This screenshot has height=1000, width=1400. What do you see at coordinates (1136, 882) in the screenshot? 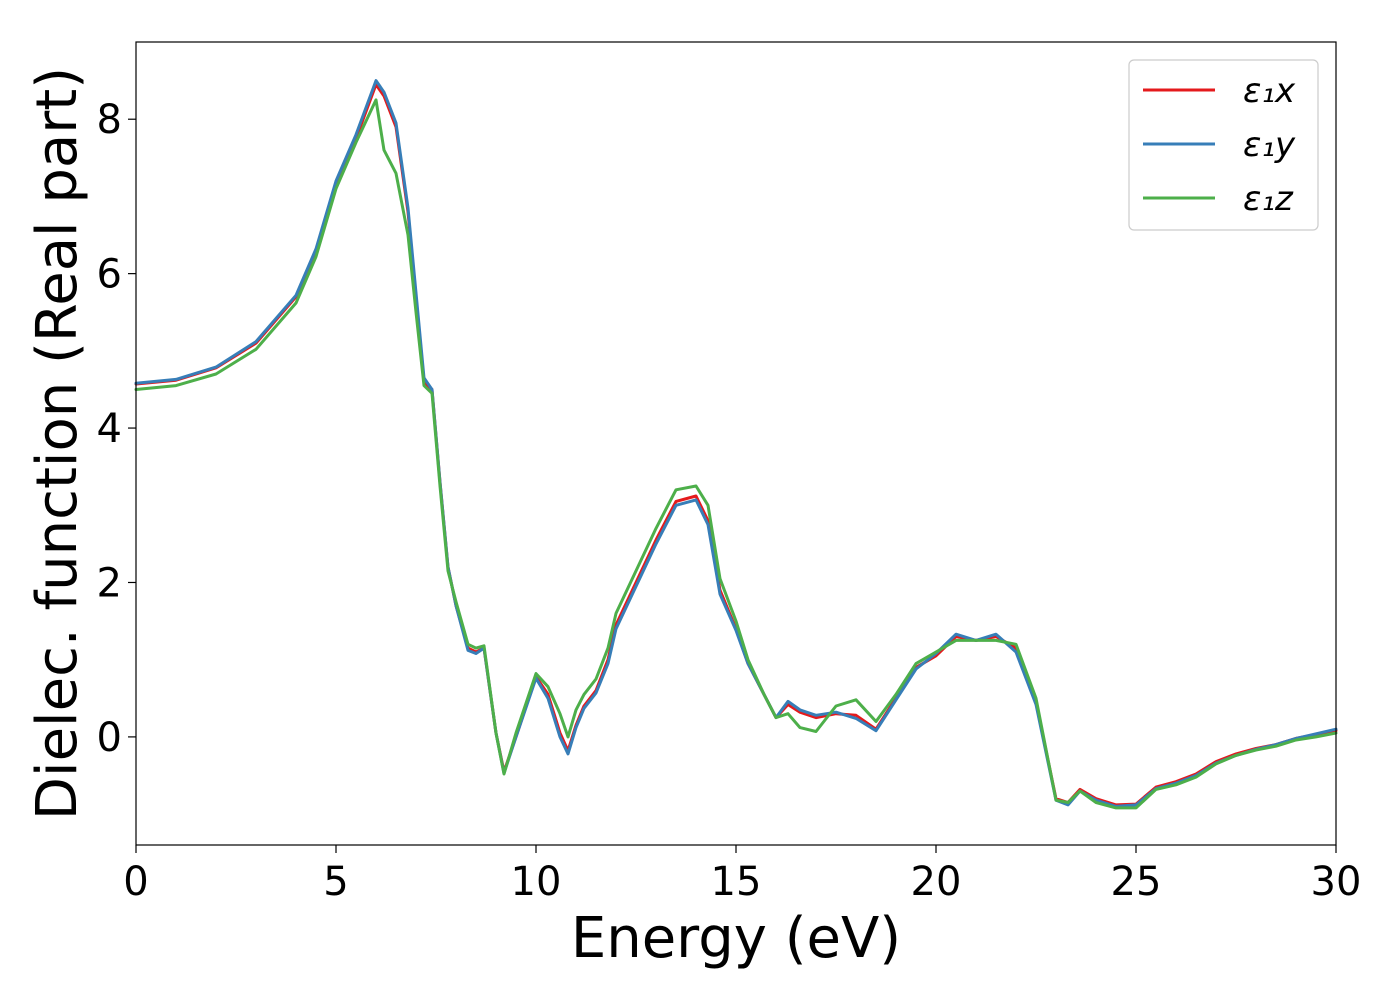
I see `x-tick-label: 25` at bounding box center [1136, 882].